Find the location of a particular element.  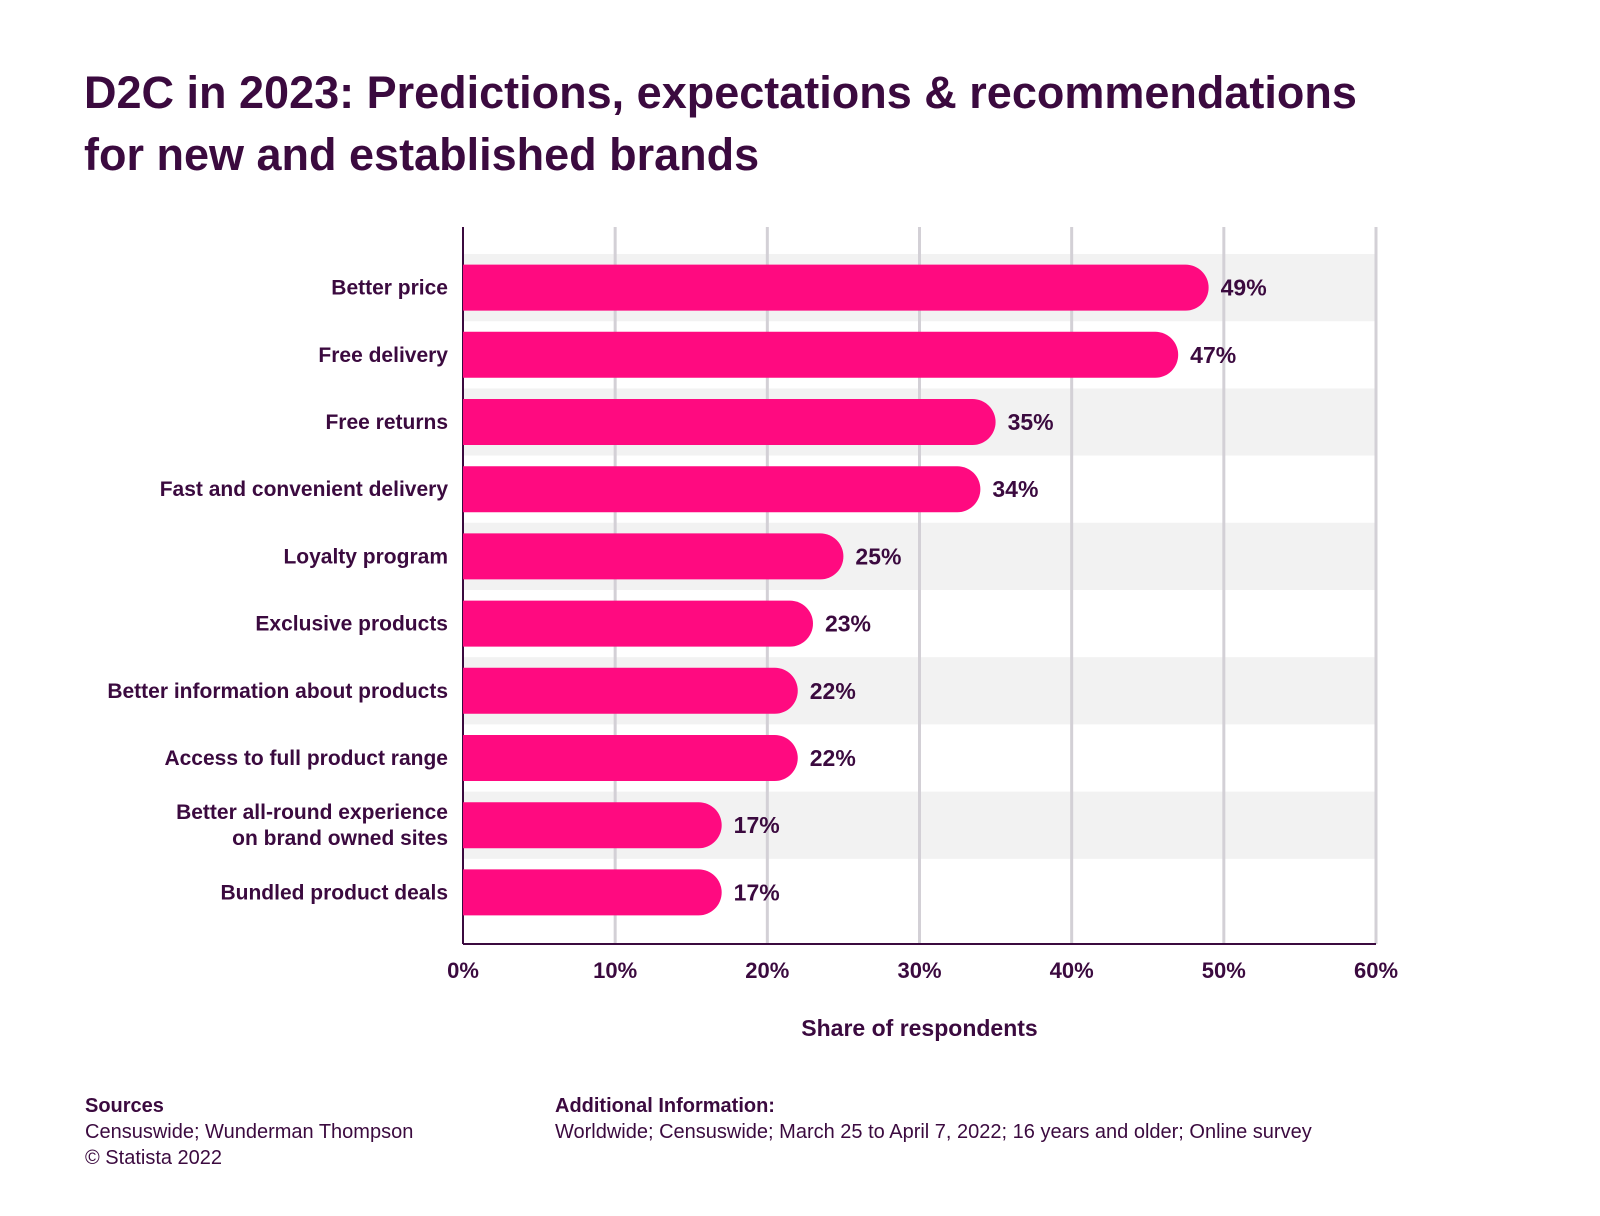

category-label: Bundled product deals is located at coordinates (334, 892).